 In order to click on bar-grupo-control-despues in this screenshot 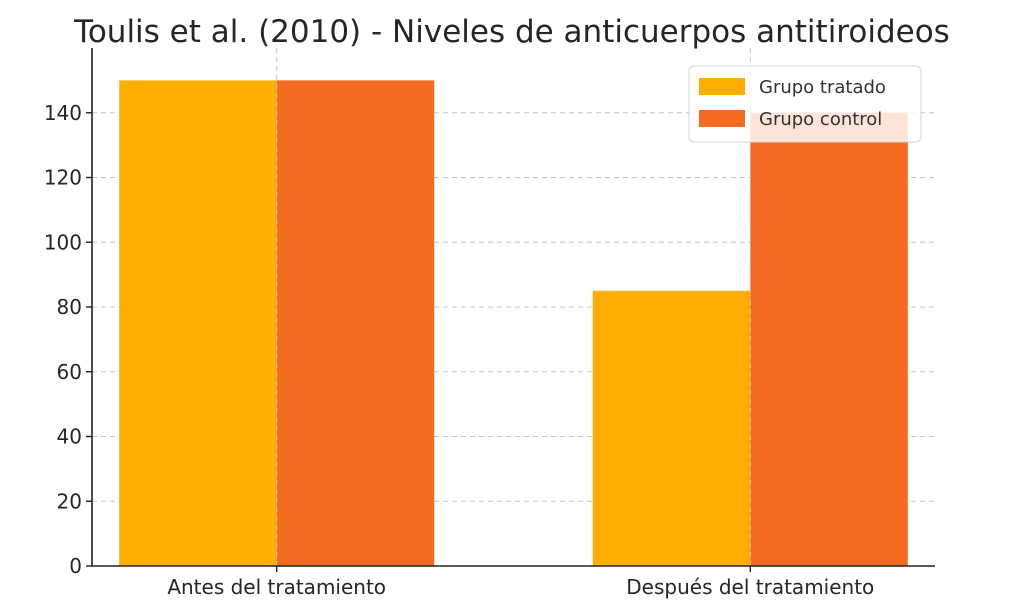, I will do `click(829, 339)`.